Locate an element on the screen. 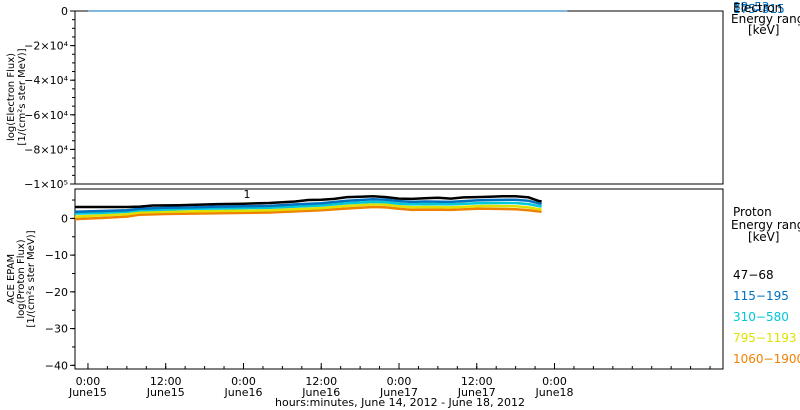  proton-y-label-line: [1/(cm²s ster MeV)] is located at coordinates (31, 278).